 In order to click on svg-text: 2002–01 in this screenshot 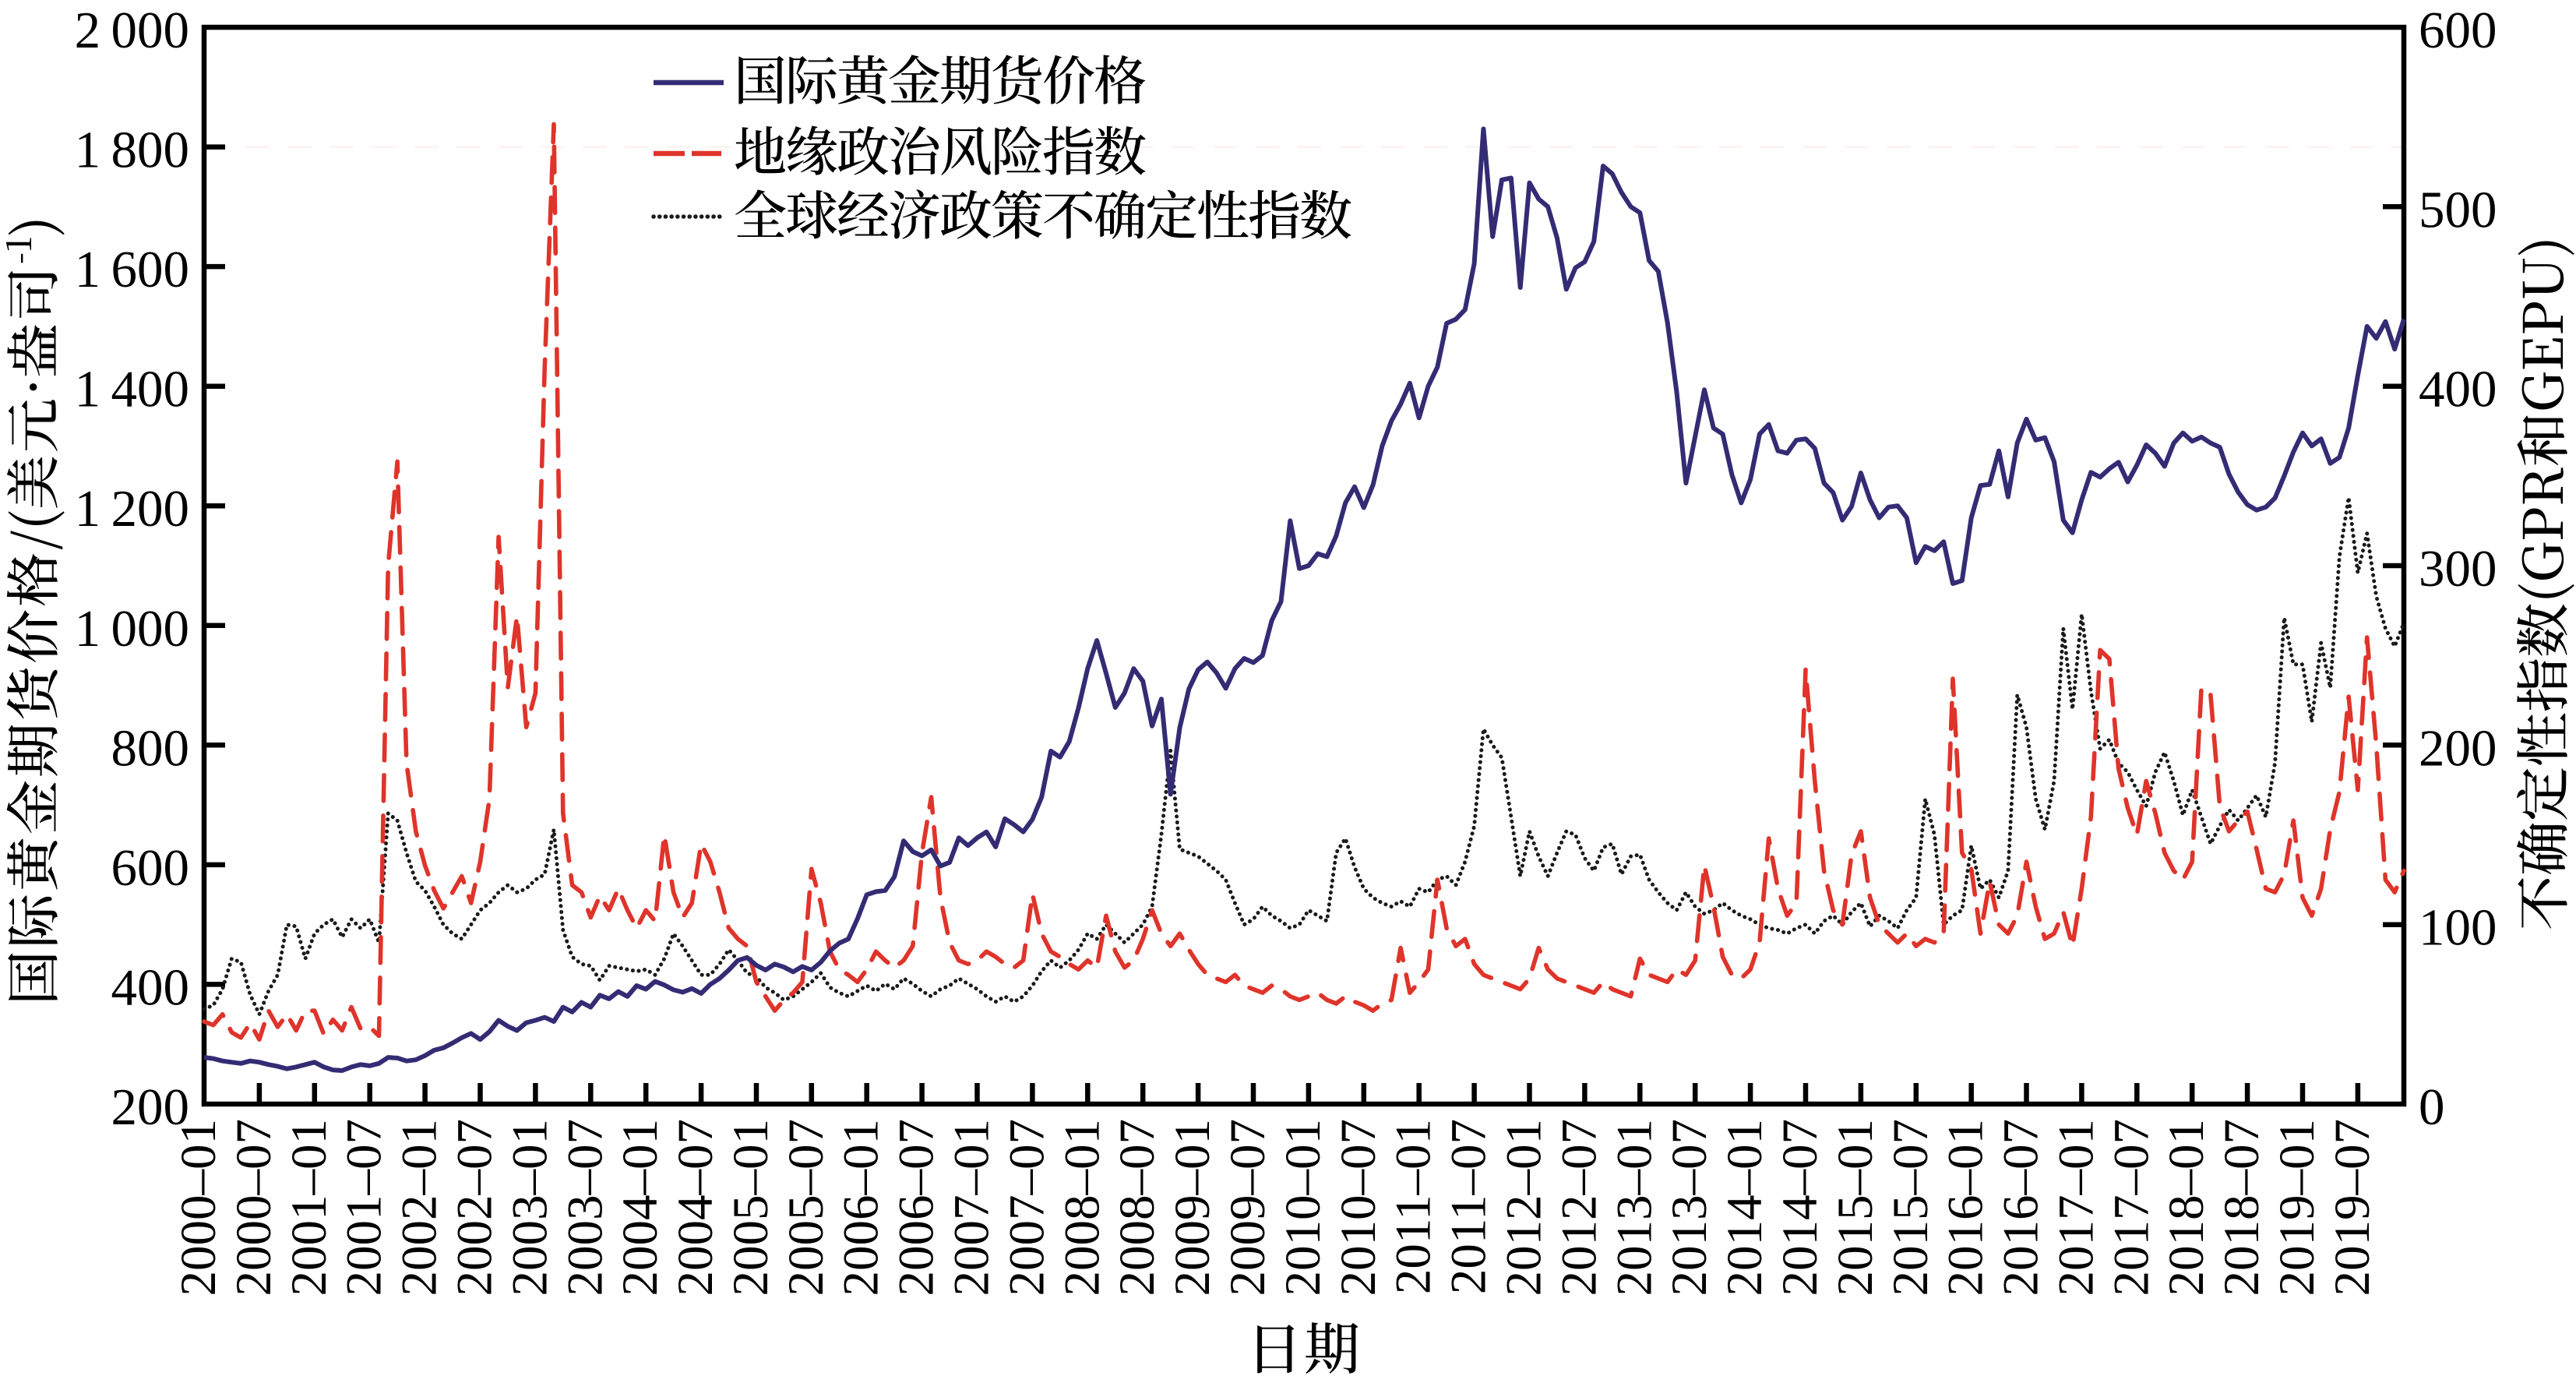, I will do `click(420, 1208)`.